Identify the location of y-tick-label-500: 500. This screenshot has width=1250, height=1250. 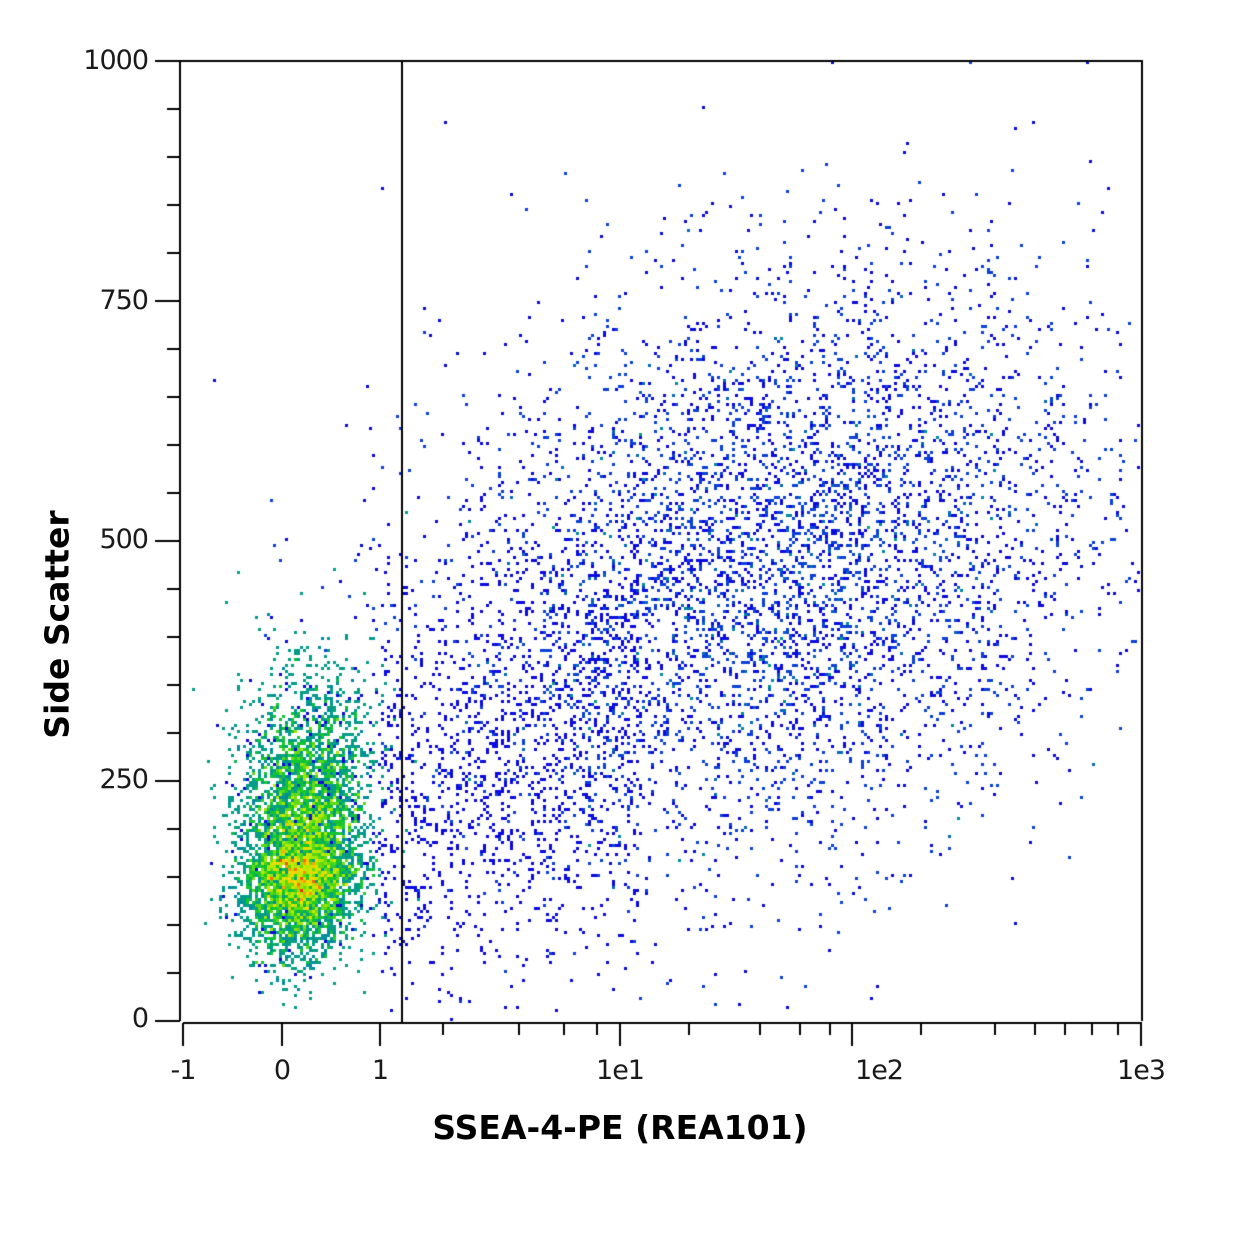
(124, 539).